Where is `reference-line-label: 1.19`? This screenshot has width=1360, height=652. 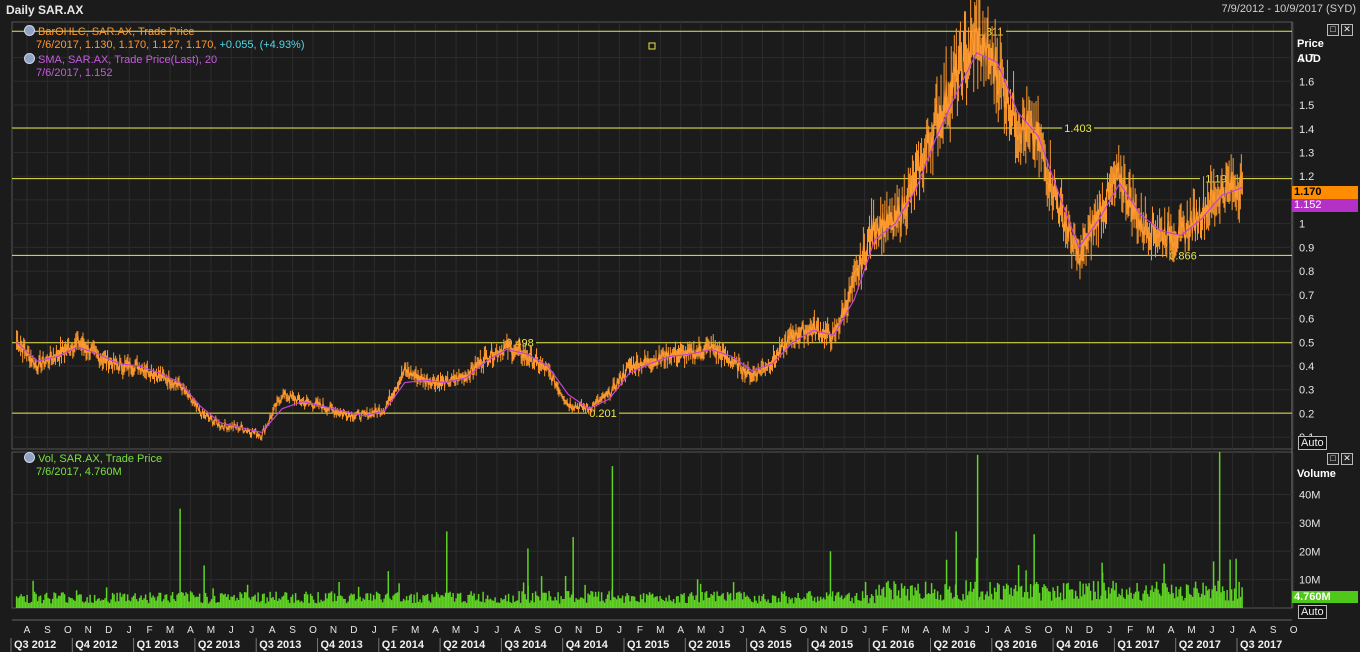
reference-line-label: 1.19 is located at coordinates (1215, 180).